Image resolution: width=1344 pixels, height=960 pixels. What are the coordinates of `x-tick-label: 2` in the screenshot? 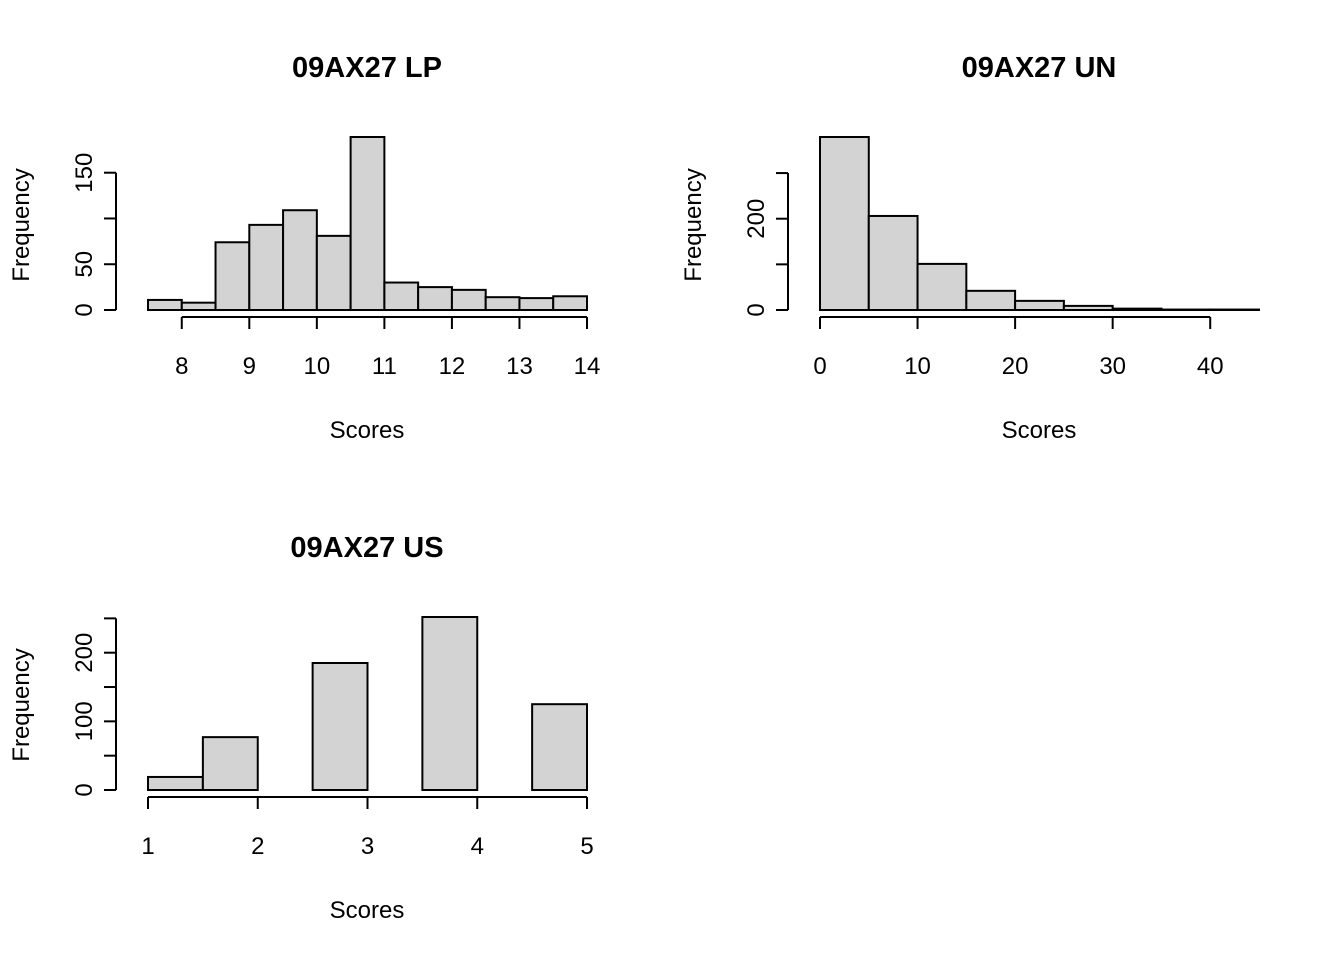 It's located at (257, 846).